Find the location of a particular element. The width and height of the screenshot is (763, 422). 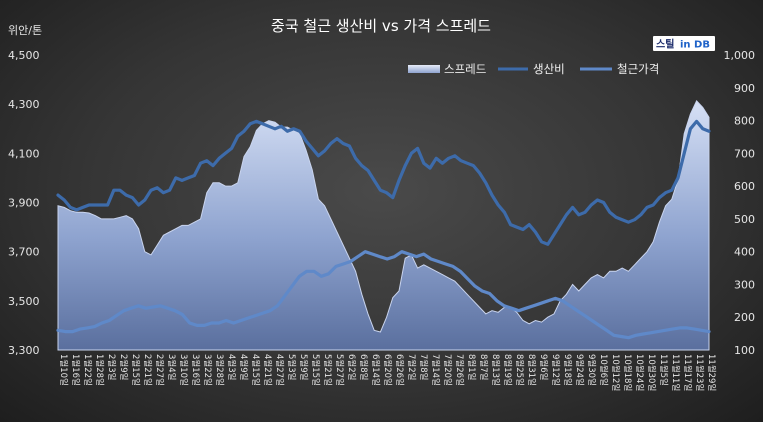

x-tick-label: 11월23일 is located at coordinates (699, 372).